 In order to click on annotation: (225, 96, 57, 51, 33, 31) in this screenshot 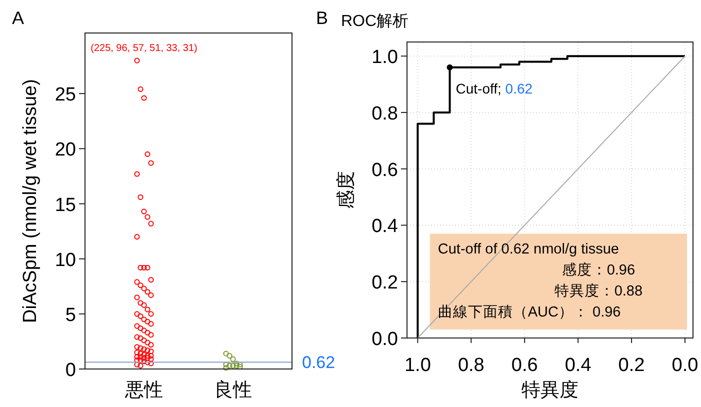, I will do `click(144, 48)`.